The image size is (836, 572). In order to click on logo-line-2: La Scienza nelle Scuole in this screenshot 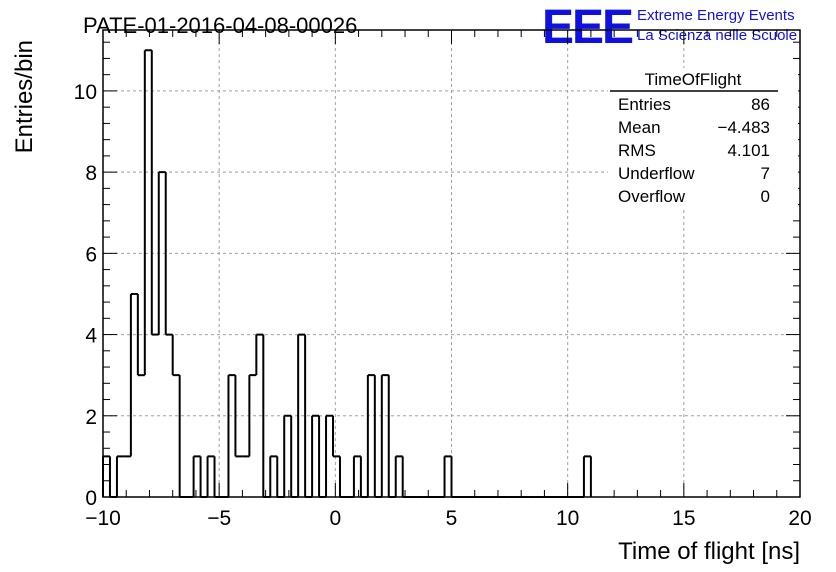, I will do `click(717, 35)`.